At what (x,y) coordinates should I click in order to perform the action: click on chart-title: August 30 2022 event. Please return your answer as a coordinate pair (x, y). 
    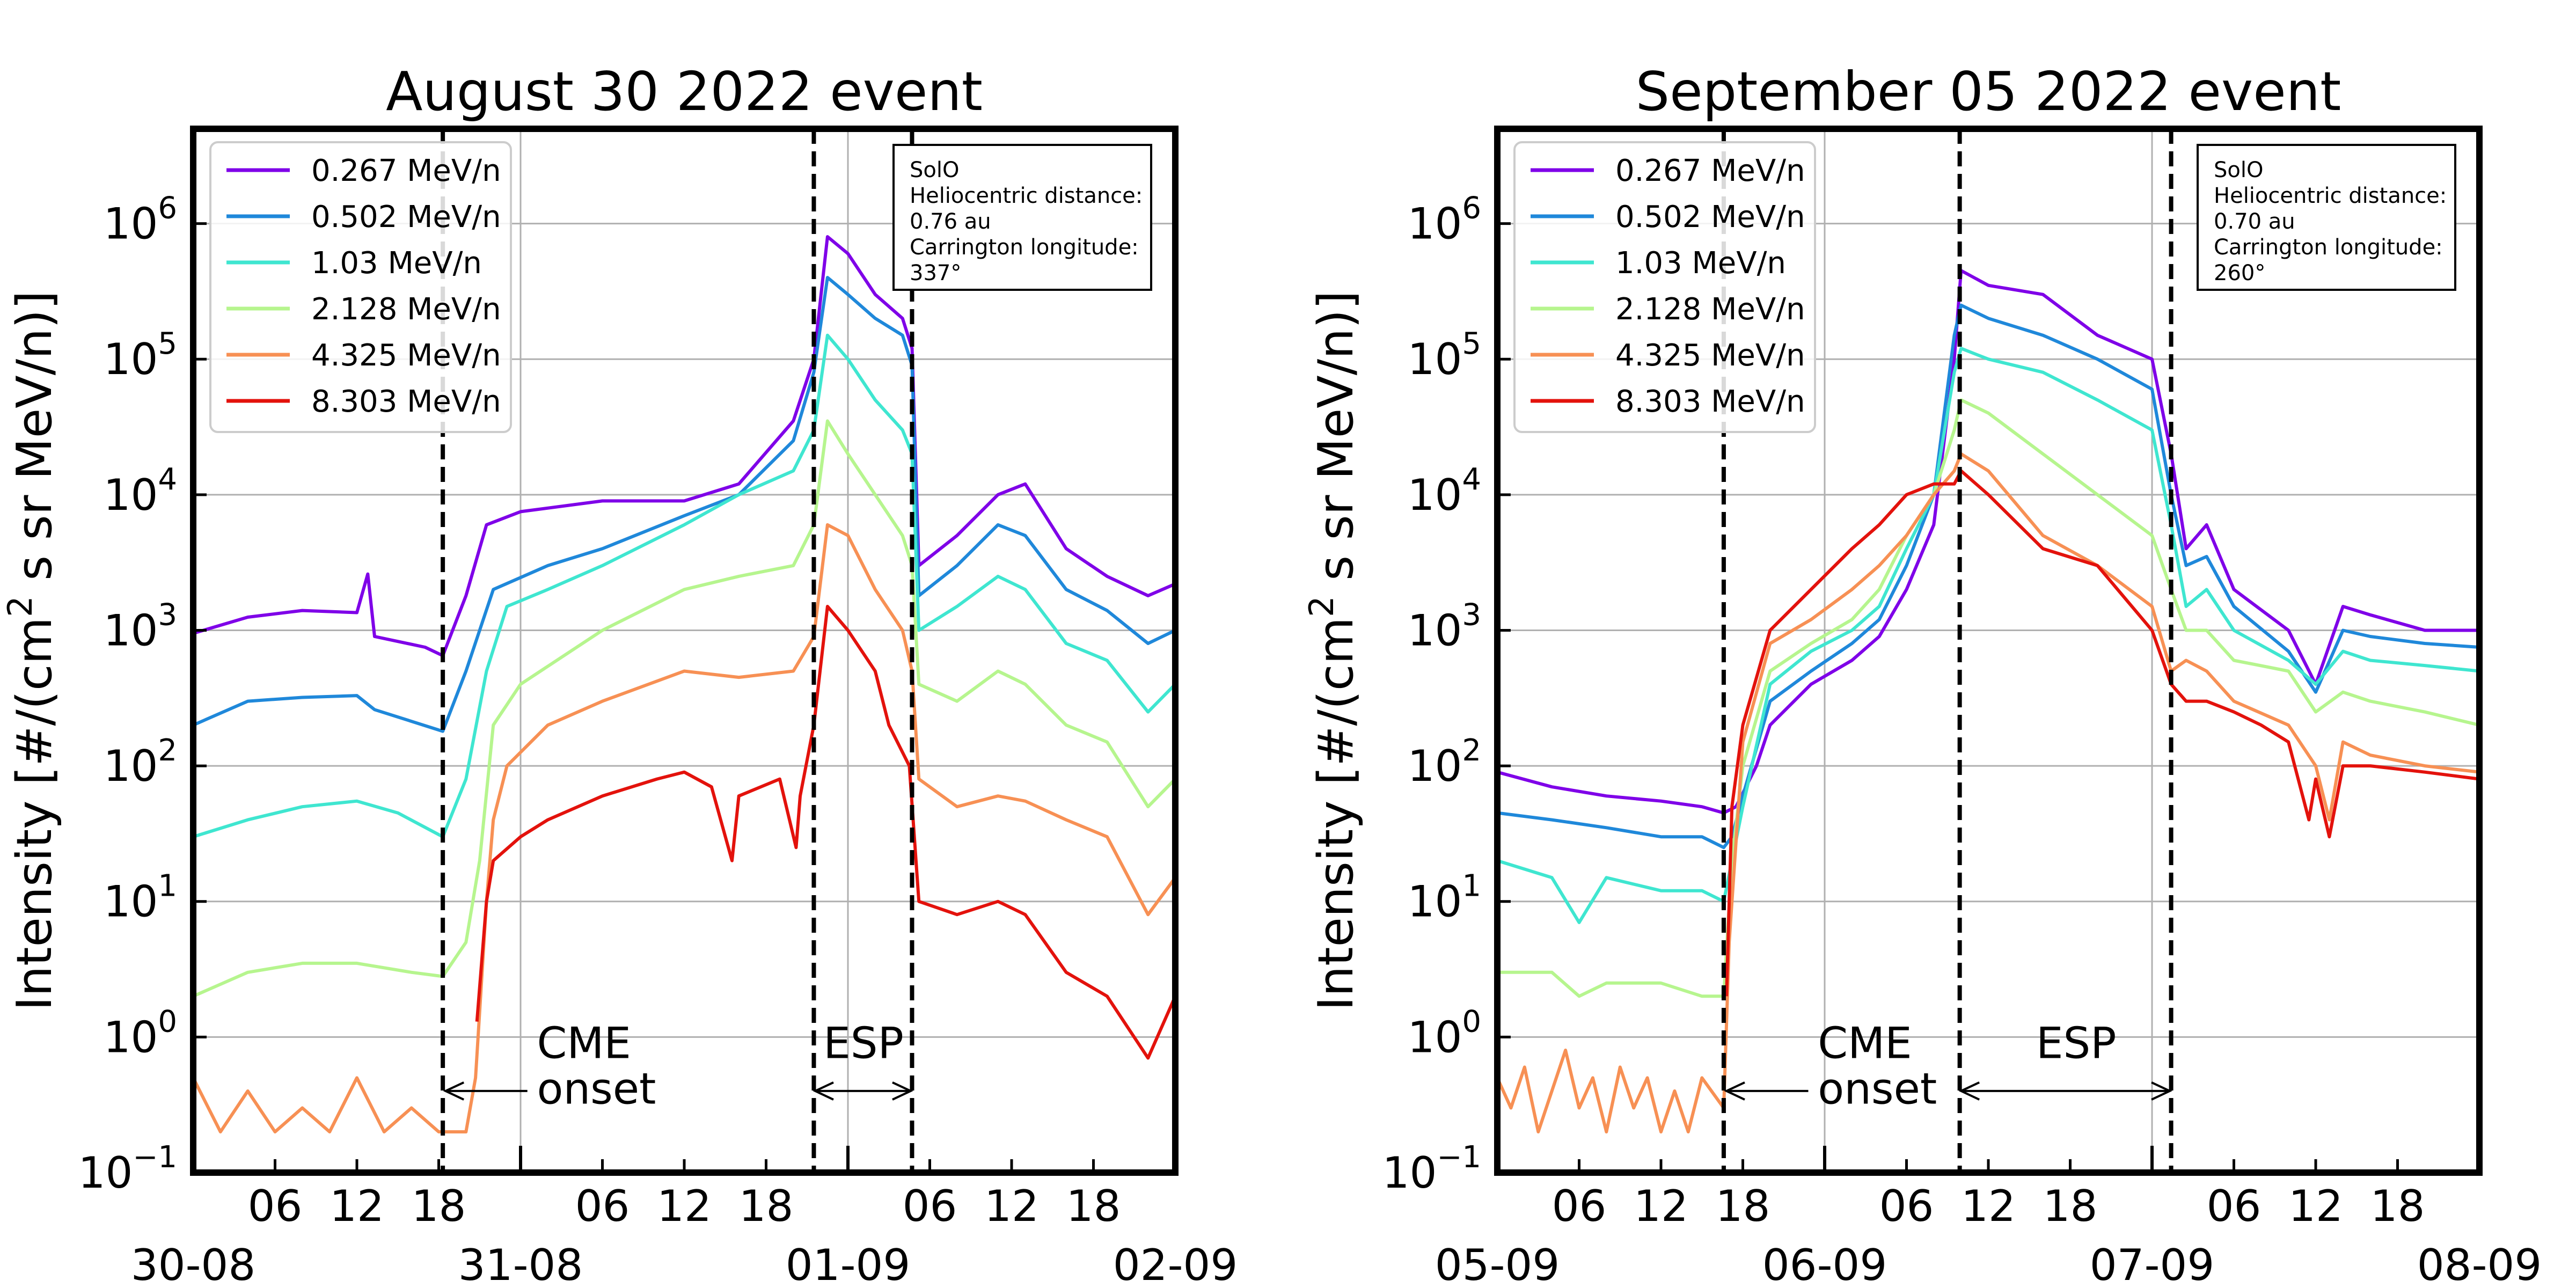
    Looking at the image, I should click on (684, 91).